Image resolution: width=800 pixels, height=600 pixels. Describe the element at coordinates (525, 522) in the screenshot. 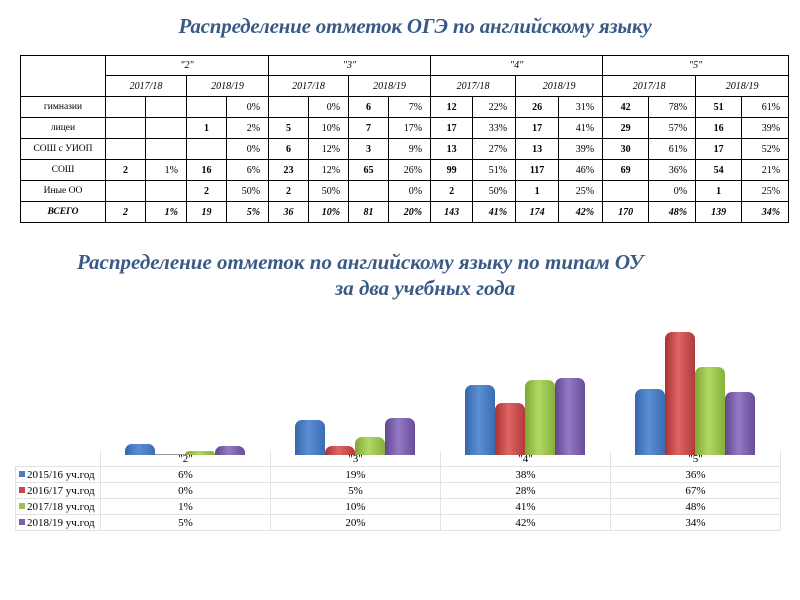

I see `value-cell: 42%` at that location.